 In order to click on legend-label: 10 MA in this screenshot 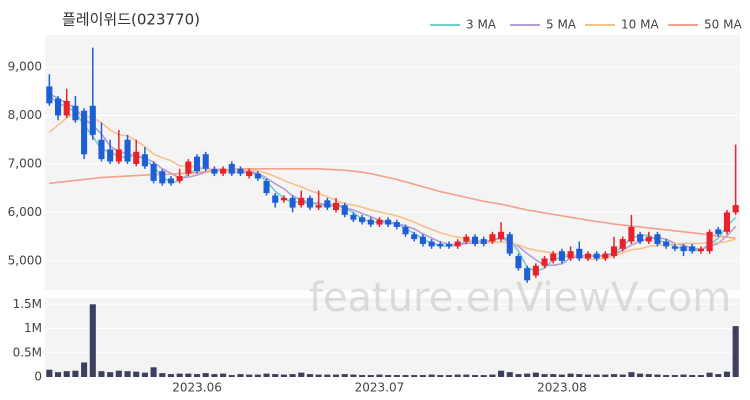, I will do `click(640, 25)`.